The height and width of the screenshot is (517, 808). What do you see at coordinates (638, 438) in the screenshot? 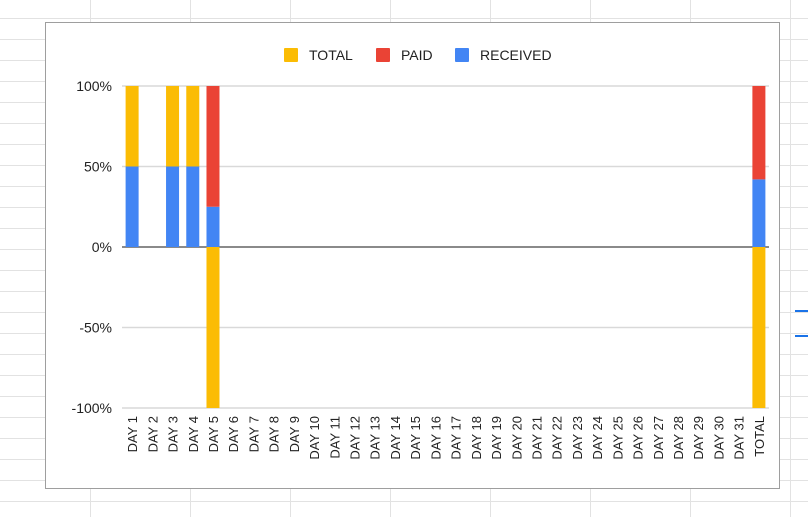
I see `x-tick-label: DAY 26` at bounding box center [638, 438].